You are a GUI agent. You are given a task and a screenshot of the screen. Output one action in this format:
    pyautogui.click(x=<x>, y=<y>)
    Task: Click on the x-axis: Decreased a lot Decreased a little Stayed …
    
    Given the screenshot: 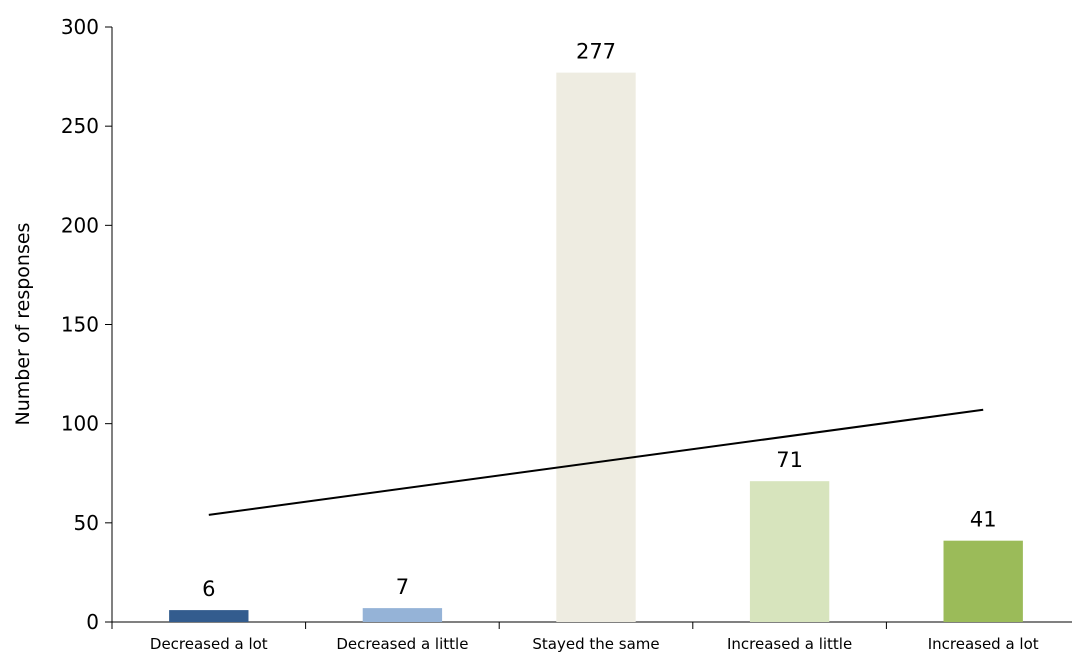 What is the action you would take?
    pyautogui.click(x=591, y=637)
    